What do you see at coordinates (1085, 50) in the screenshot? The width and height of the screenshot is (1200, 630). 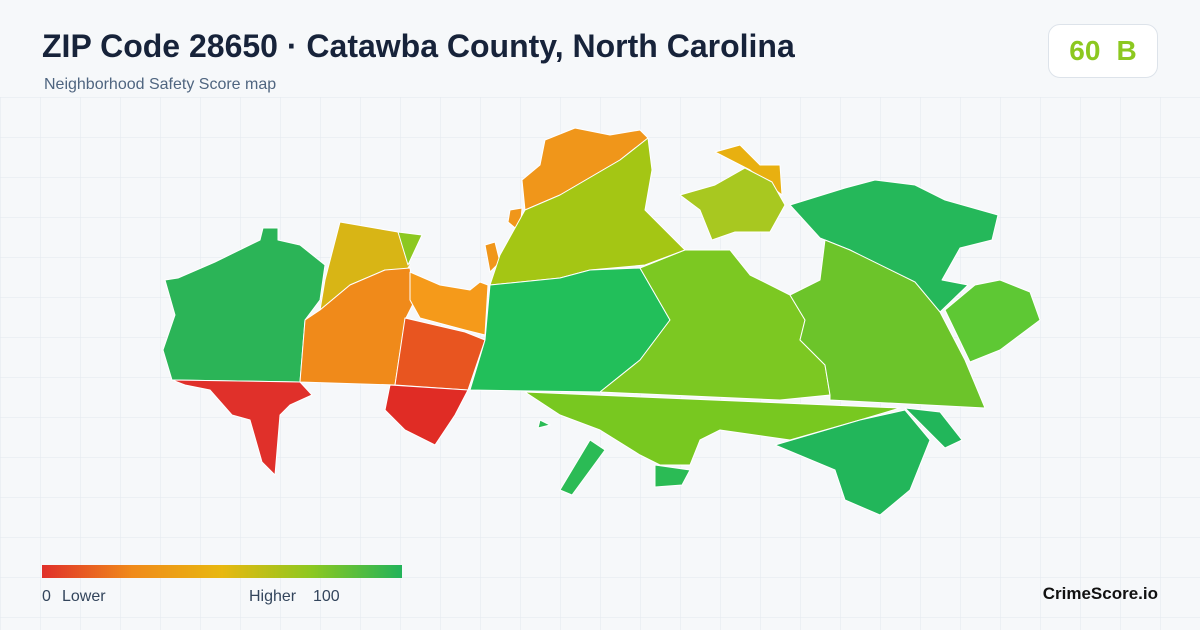 I see `score-value: 60` at bounding box center [1085, 50].